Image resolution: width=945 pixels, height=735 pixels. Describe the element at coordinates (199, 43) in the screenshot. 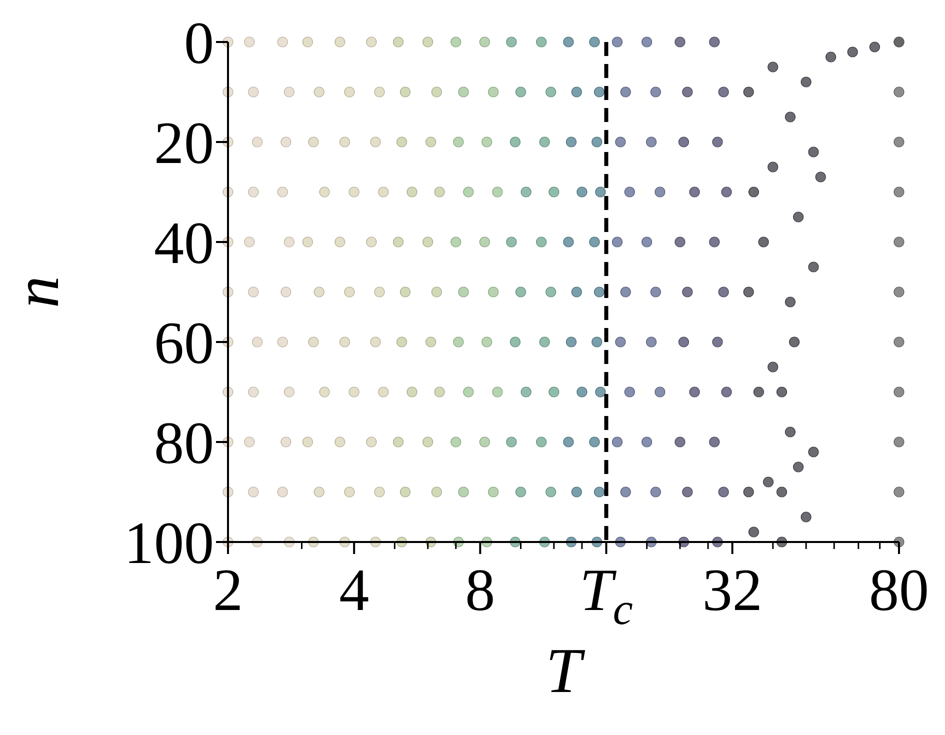

I see `y-tick-label: 0` at that location.